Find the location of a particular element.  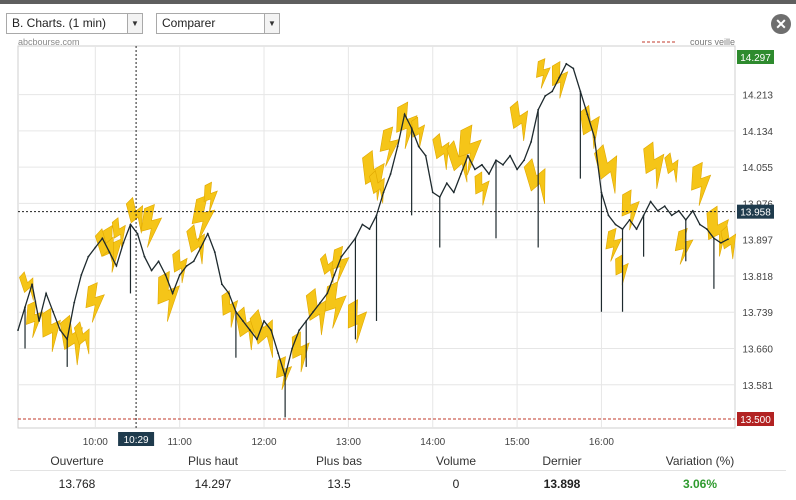

y-tick-label: 14.055 is located at coordinates (757, 168).